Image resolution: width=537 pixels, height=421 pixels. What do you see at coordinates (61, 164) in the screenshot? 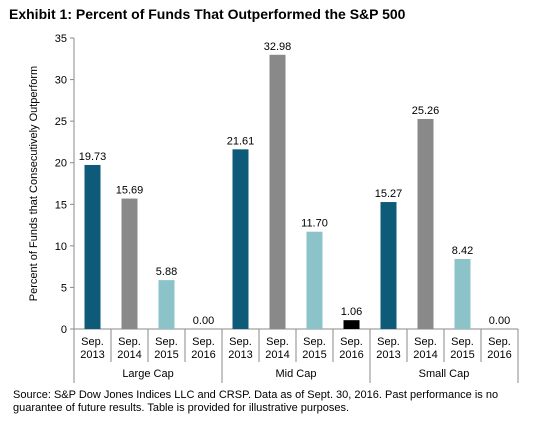
I see `y-tick-label: 20` at bounding box center [61, 164].